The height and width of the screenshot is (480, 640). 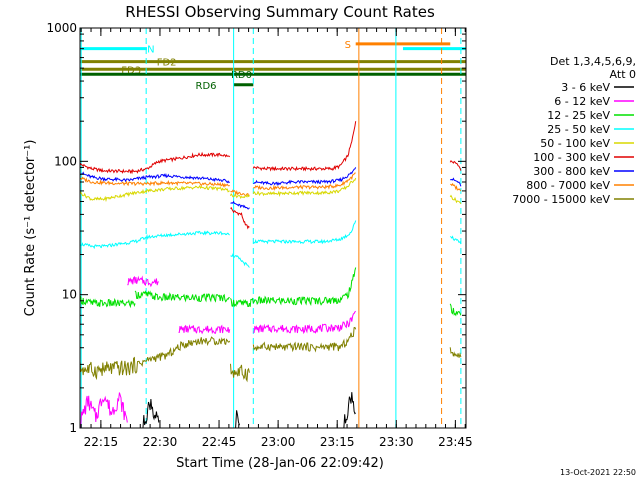 What do you see at coordinates (273, 66) in the screenshot?
I see `flag-bars: N S FD2 FD3 RD0 RD6` at bounding box center [273, 66].